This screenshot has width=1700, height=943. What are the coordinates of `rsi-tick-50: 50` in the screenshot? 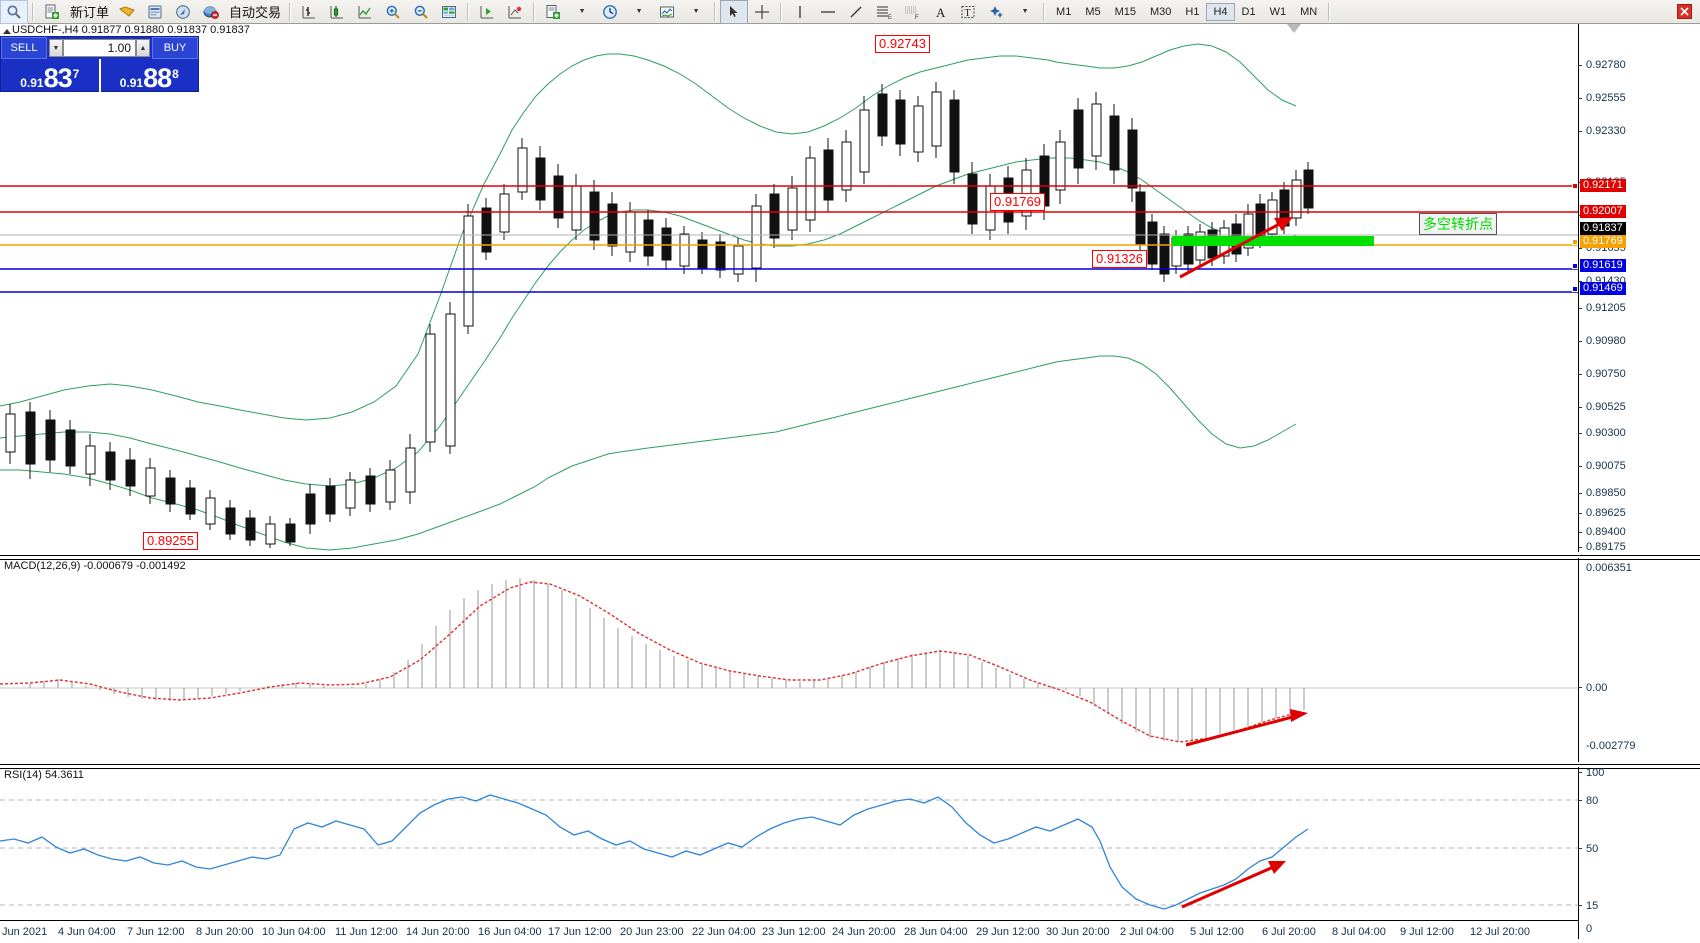 It's located at (1592, 849).